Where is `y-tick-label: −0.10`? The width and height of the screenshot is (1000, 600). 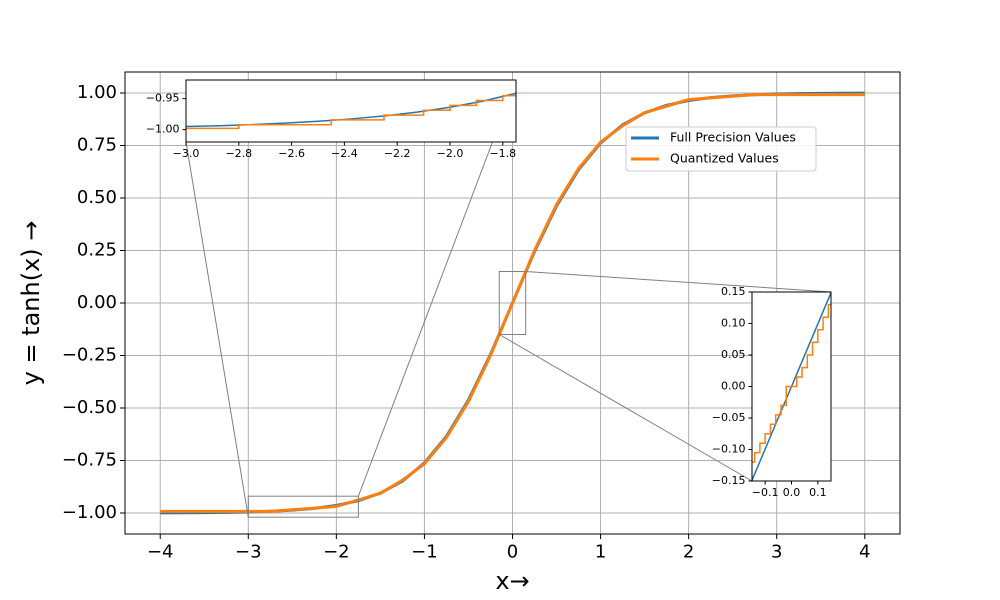
y-tick-label: −0.10 is located at coordinates (729, 449).